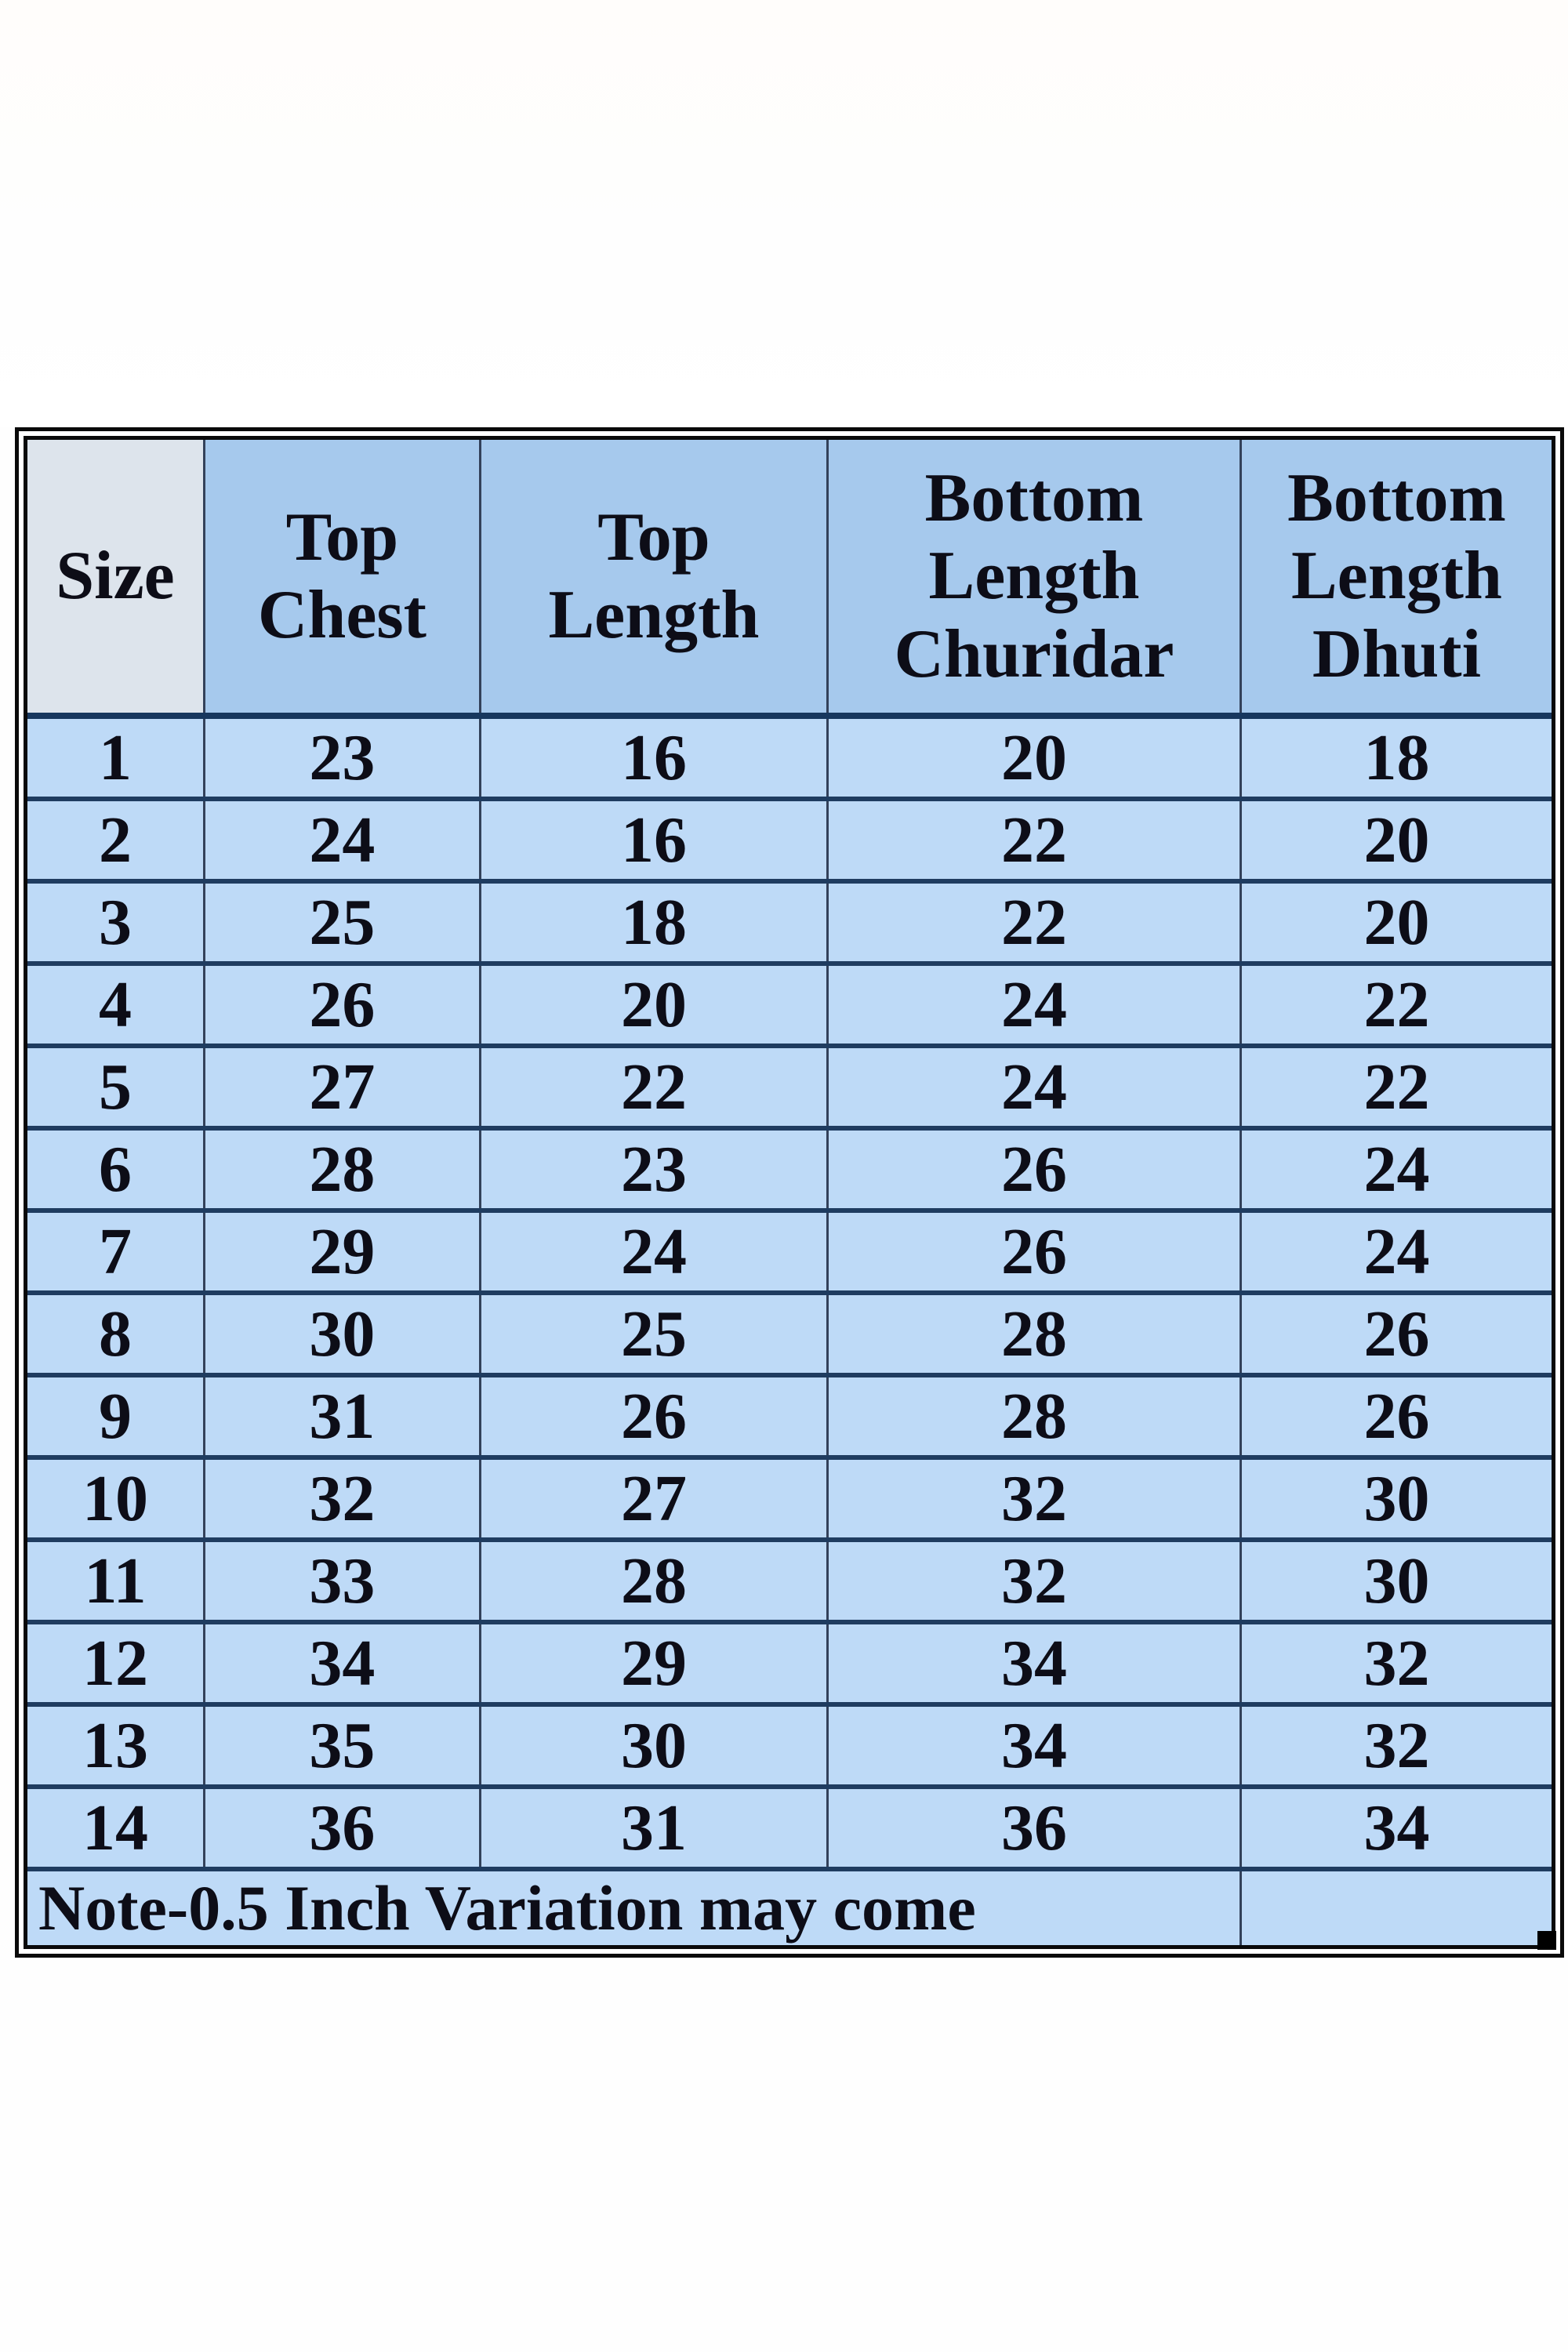 This screenshot has height=2352, width=1568. Describe the element at coordinates (116, 1417) in the screenshot. I see `table-cell: 9` at that location.